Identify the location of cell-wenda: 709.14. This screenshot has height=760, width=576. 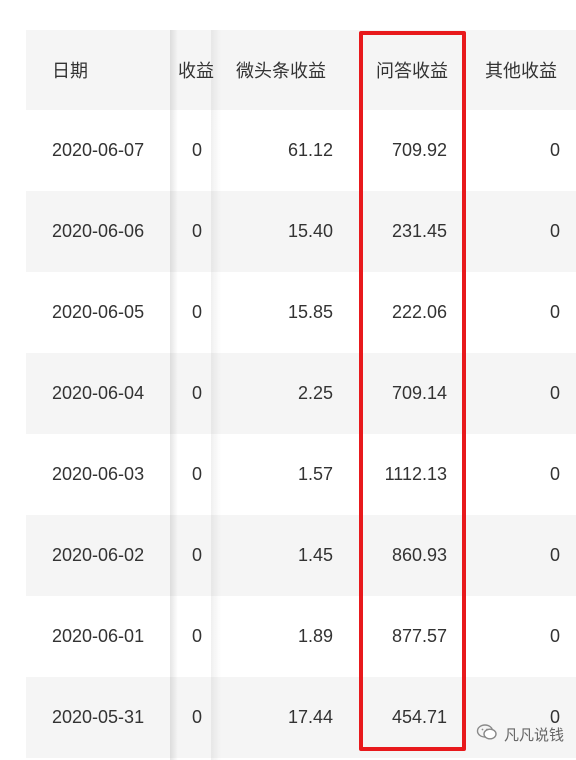
(419, 393).